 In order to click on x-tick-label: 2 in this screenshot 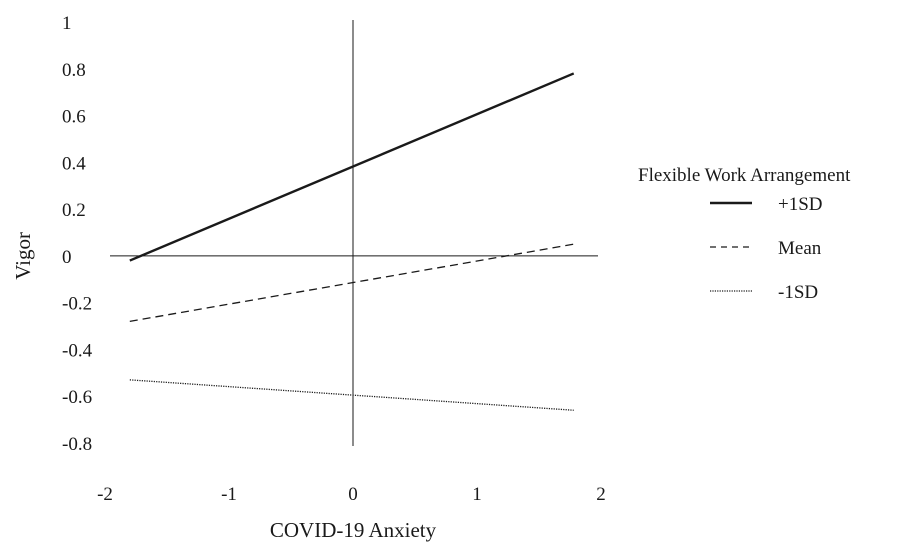, I will do `click(601, 494)`.